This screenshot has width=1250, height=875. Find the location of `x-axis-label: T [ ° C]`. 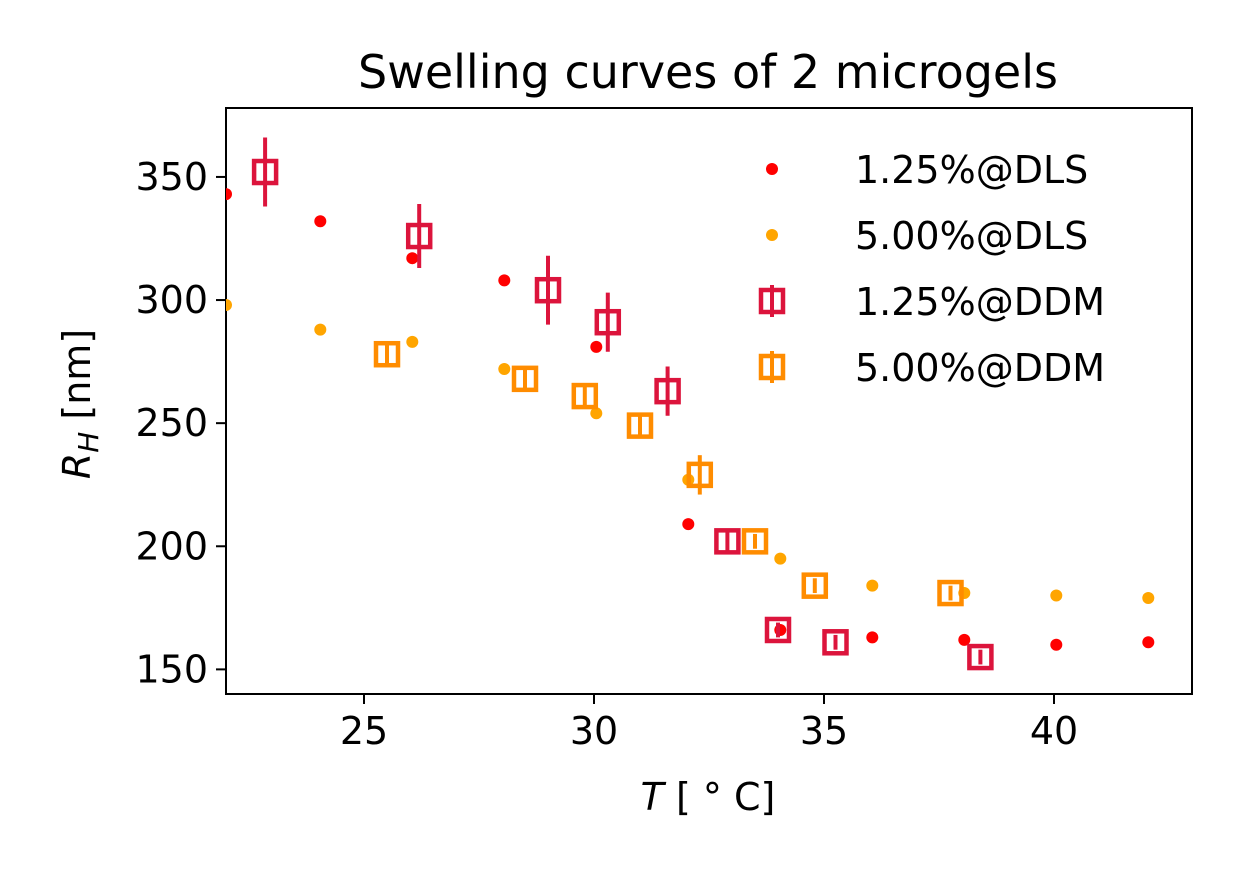

x-axis-label: T [ ° C] is located at coordinates (708, 797).